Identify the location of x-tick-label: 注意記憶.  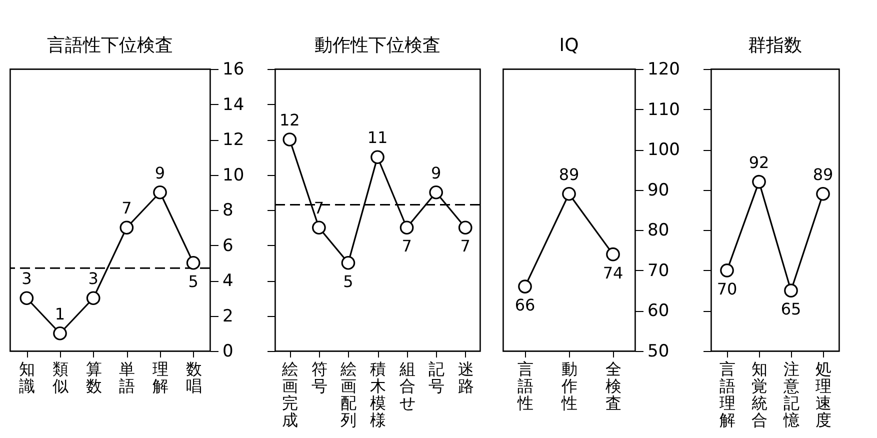
(791, 395).